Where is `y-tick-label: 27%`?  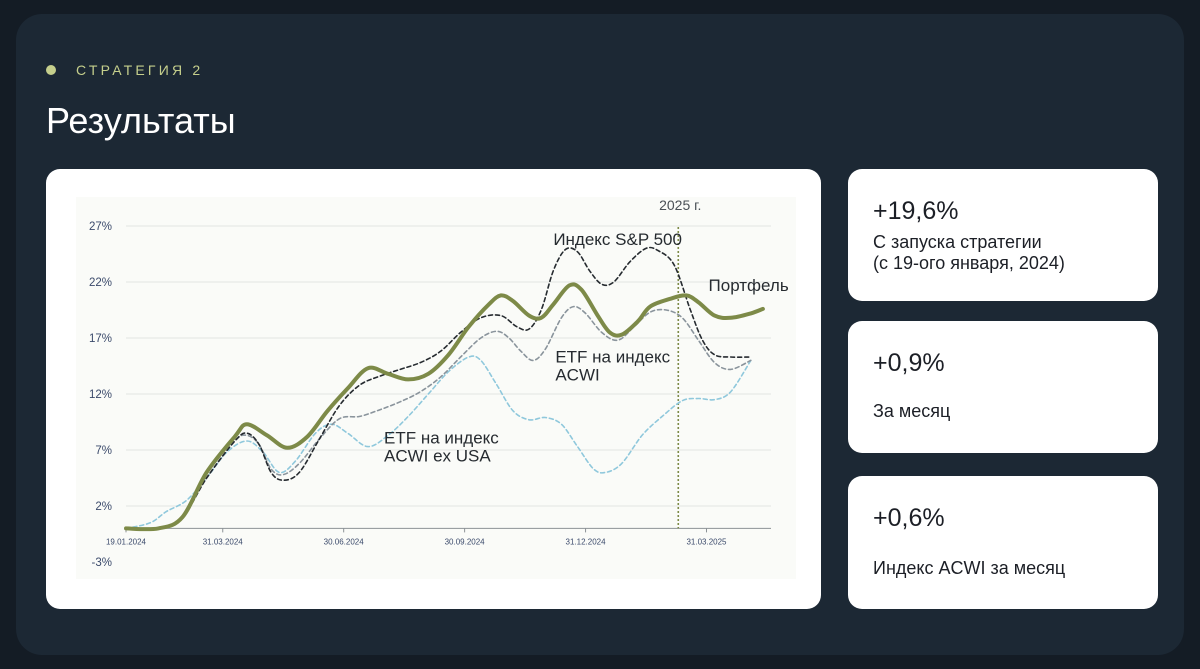
y-tick-label: 27% is located at coordinates (100, 227).